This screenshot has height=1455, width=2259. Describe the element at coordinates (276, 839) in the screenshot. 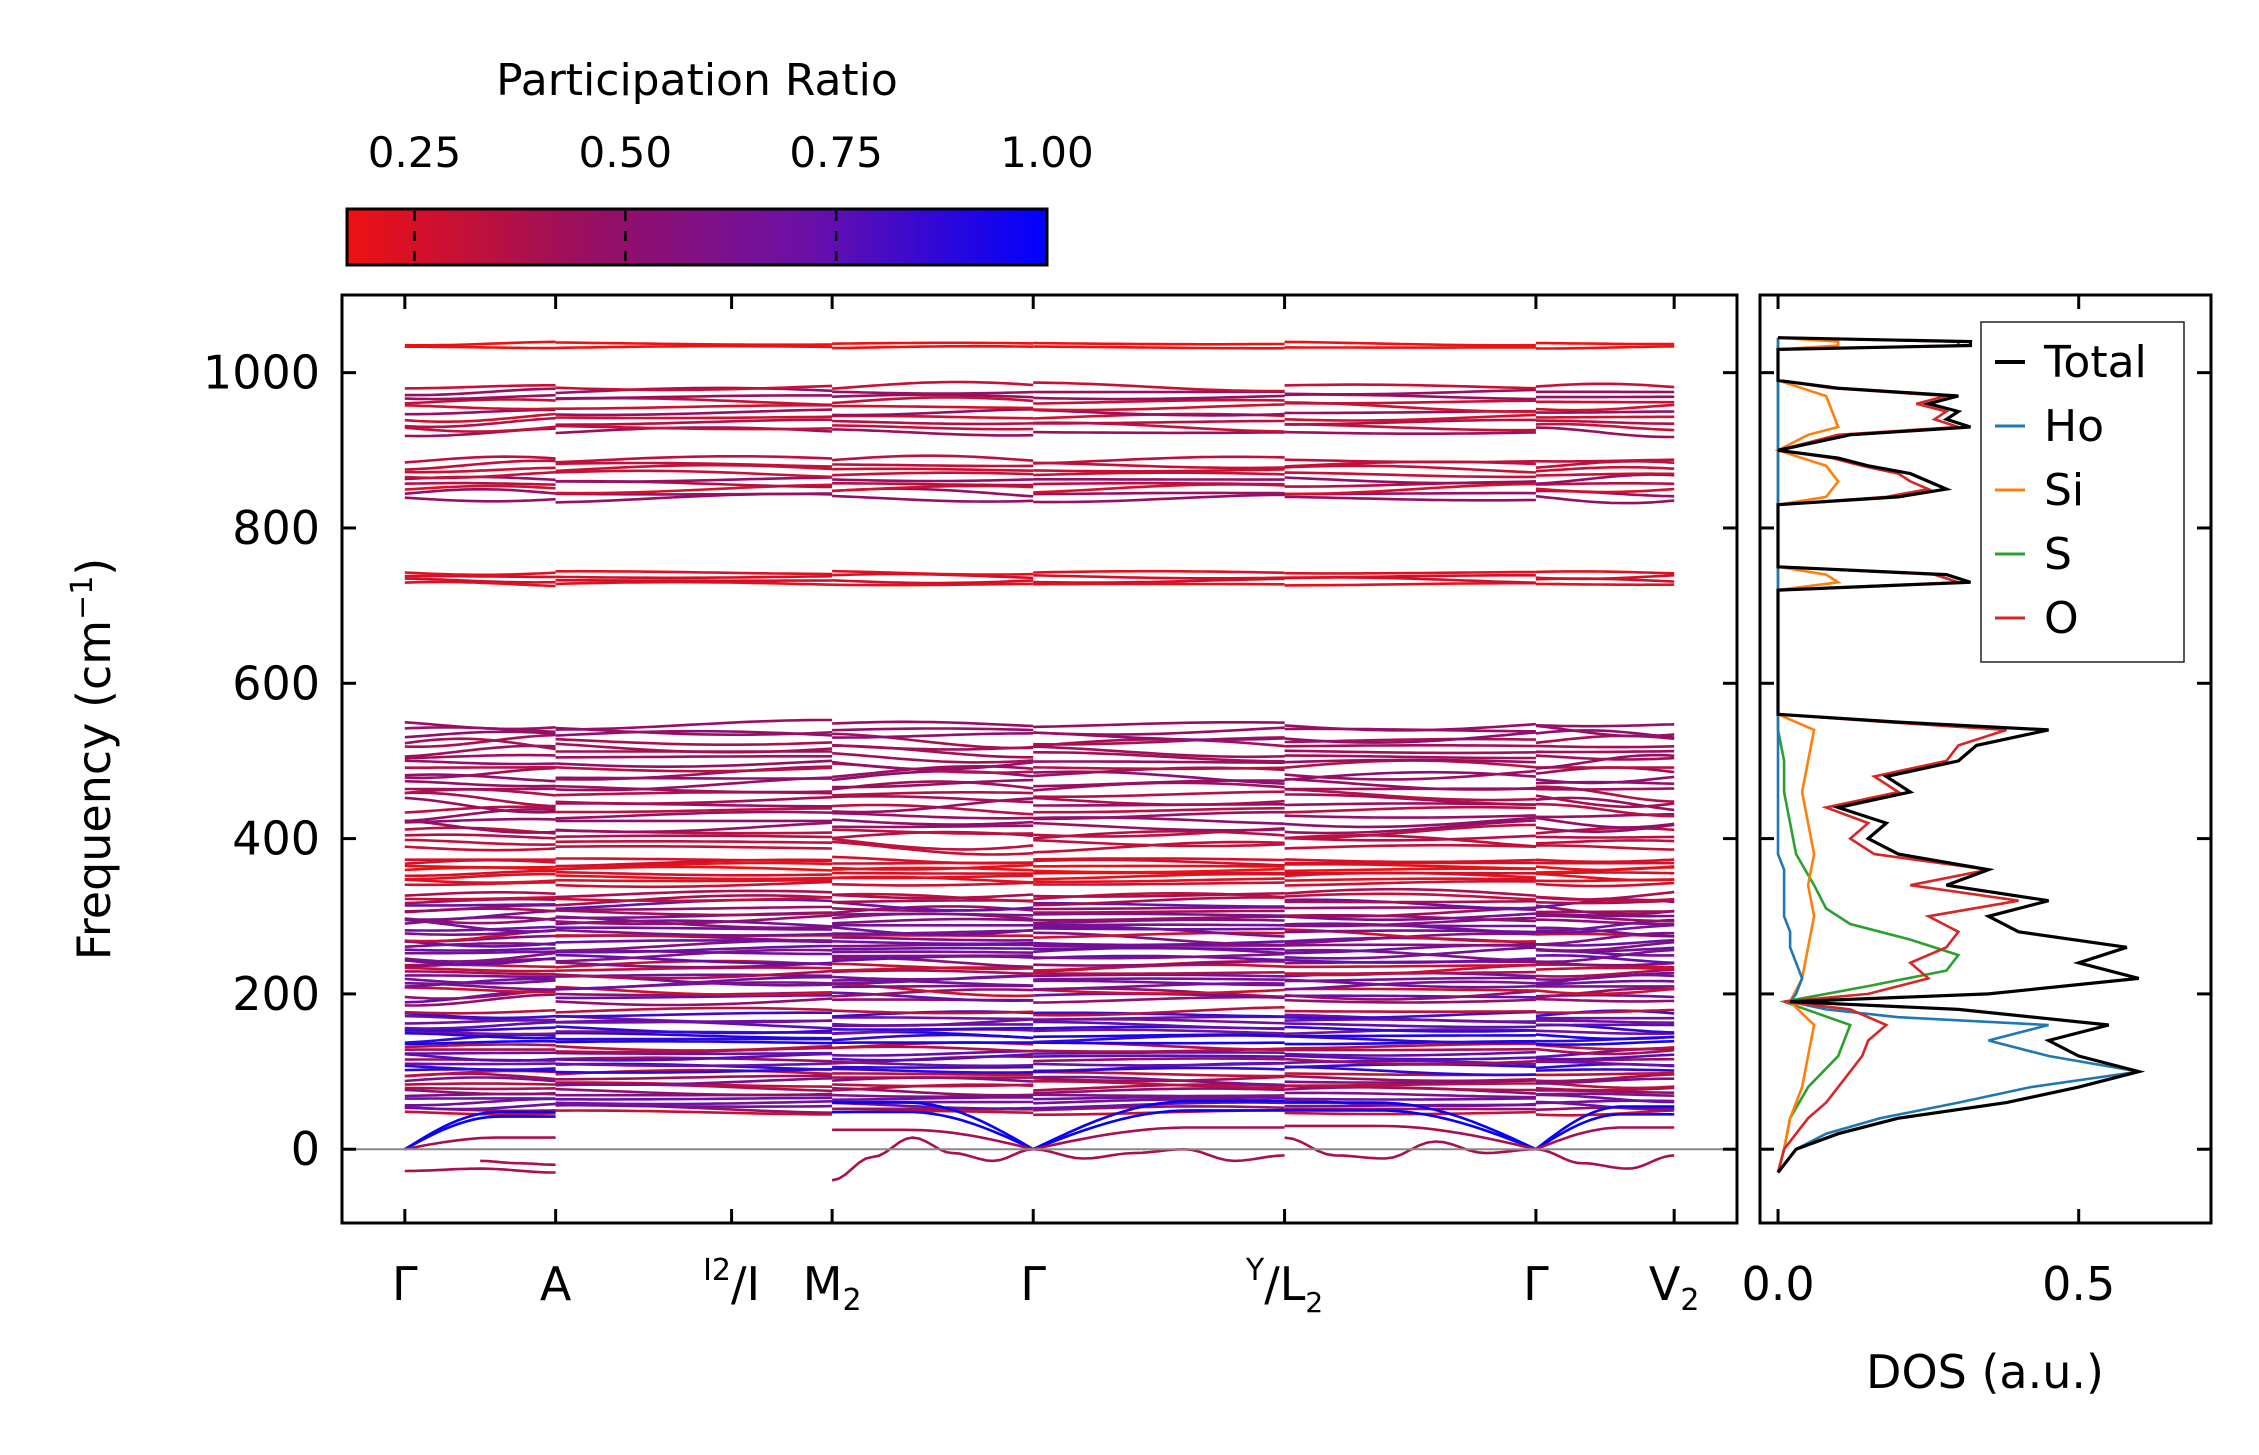

I see `y-tick-label: 400` at that location.